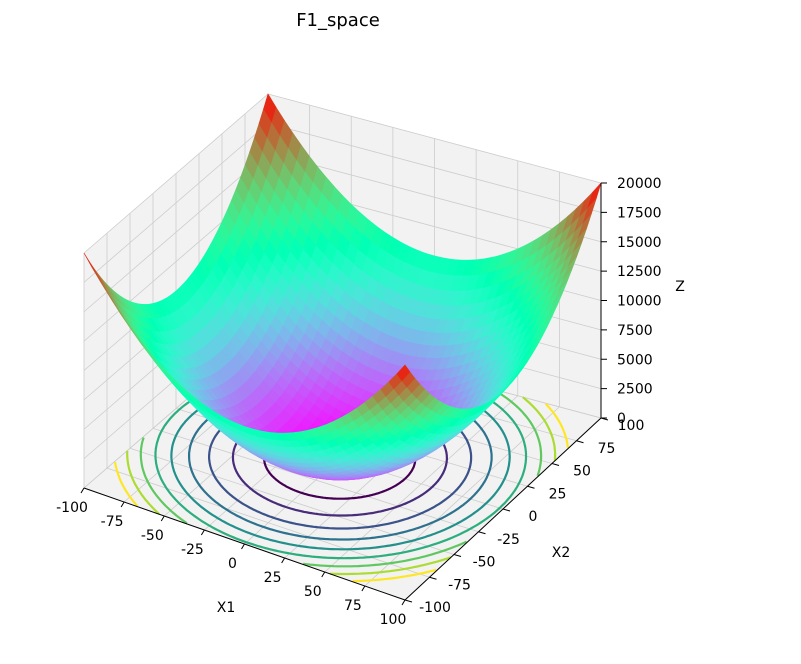 This screenshot has height=664, width=801. What do you see at coordinates (635, 331) in the screenshot?
I see `z-tick-label: 7500` at bounding box center [635, 331].